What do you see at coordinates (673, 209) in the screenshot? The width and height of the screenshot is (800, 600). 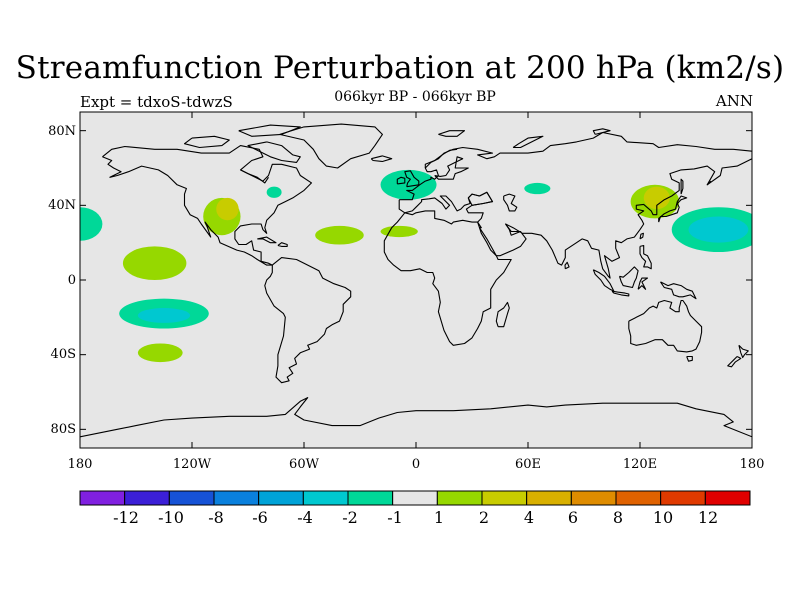 I see `coastline-japan` at bounding box center [673, 209].